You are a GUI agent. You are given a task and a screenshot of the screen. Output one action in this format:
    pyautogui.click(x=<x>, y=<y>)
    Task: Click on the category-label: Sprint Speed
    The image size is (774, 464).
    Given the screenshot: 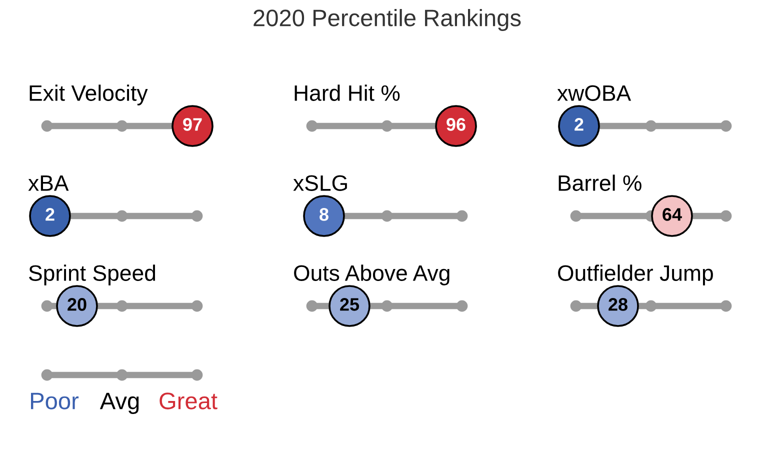 What is the action you would take?
    pyautogui.click(x=92, y=275)
    